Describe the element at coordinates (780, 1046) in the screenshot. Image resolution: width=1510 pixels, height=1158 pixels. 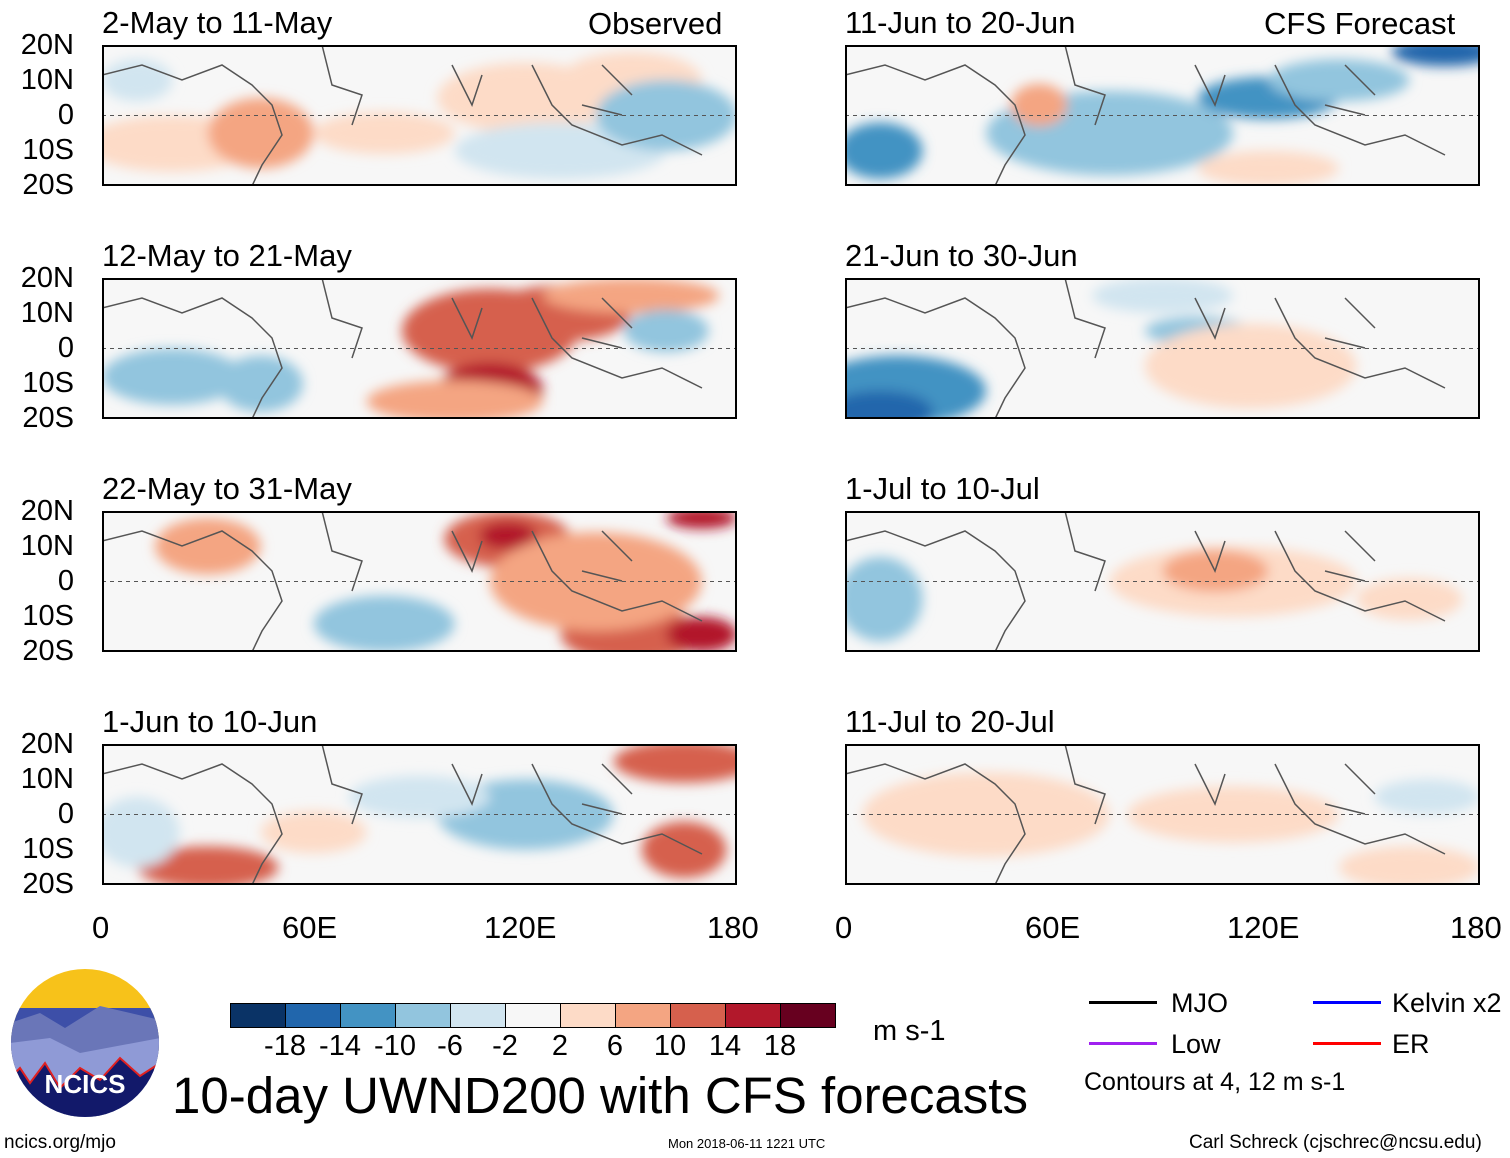
I see `colorbar-tick-label: 18` at that location.